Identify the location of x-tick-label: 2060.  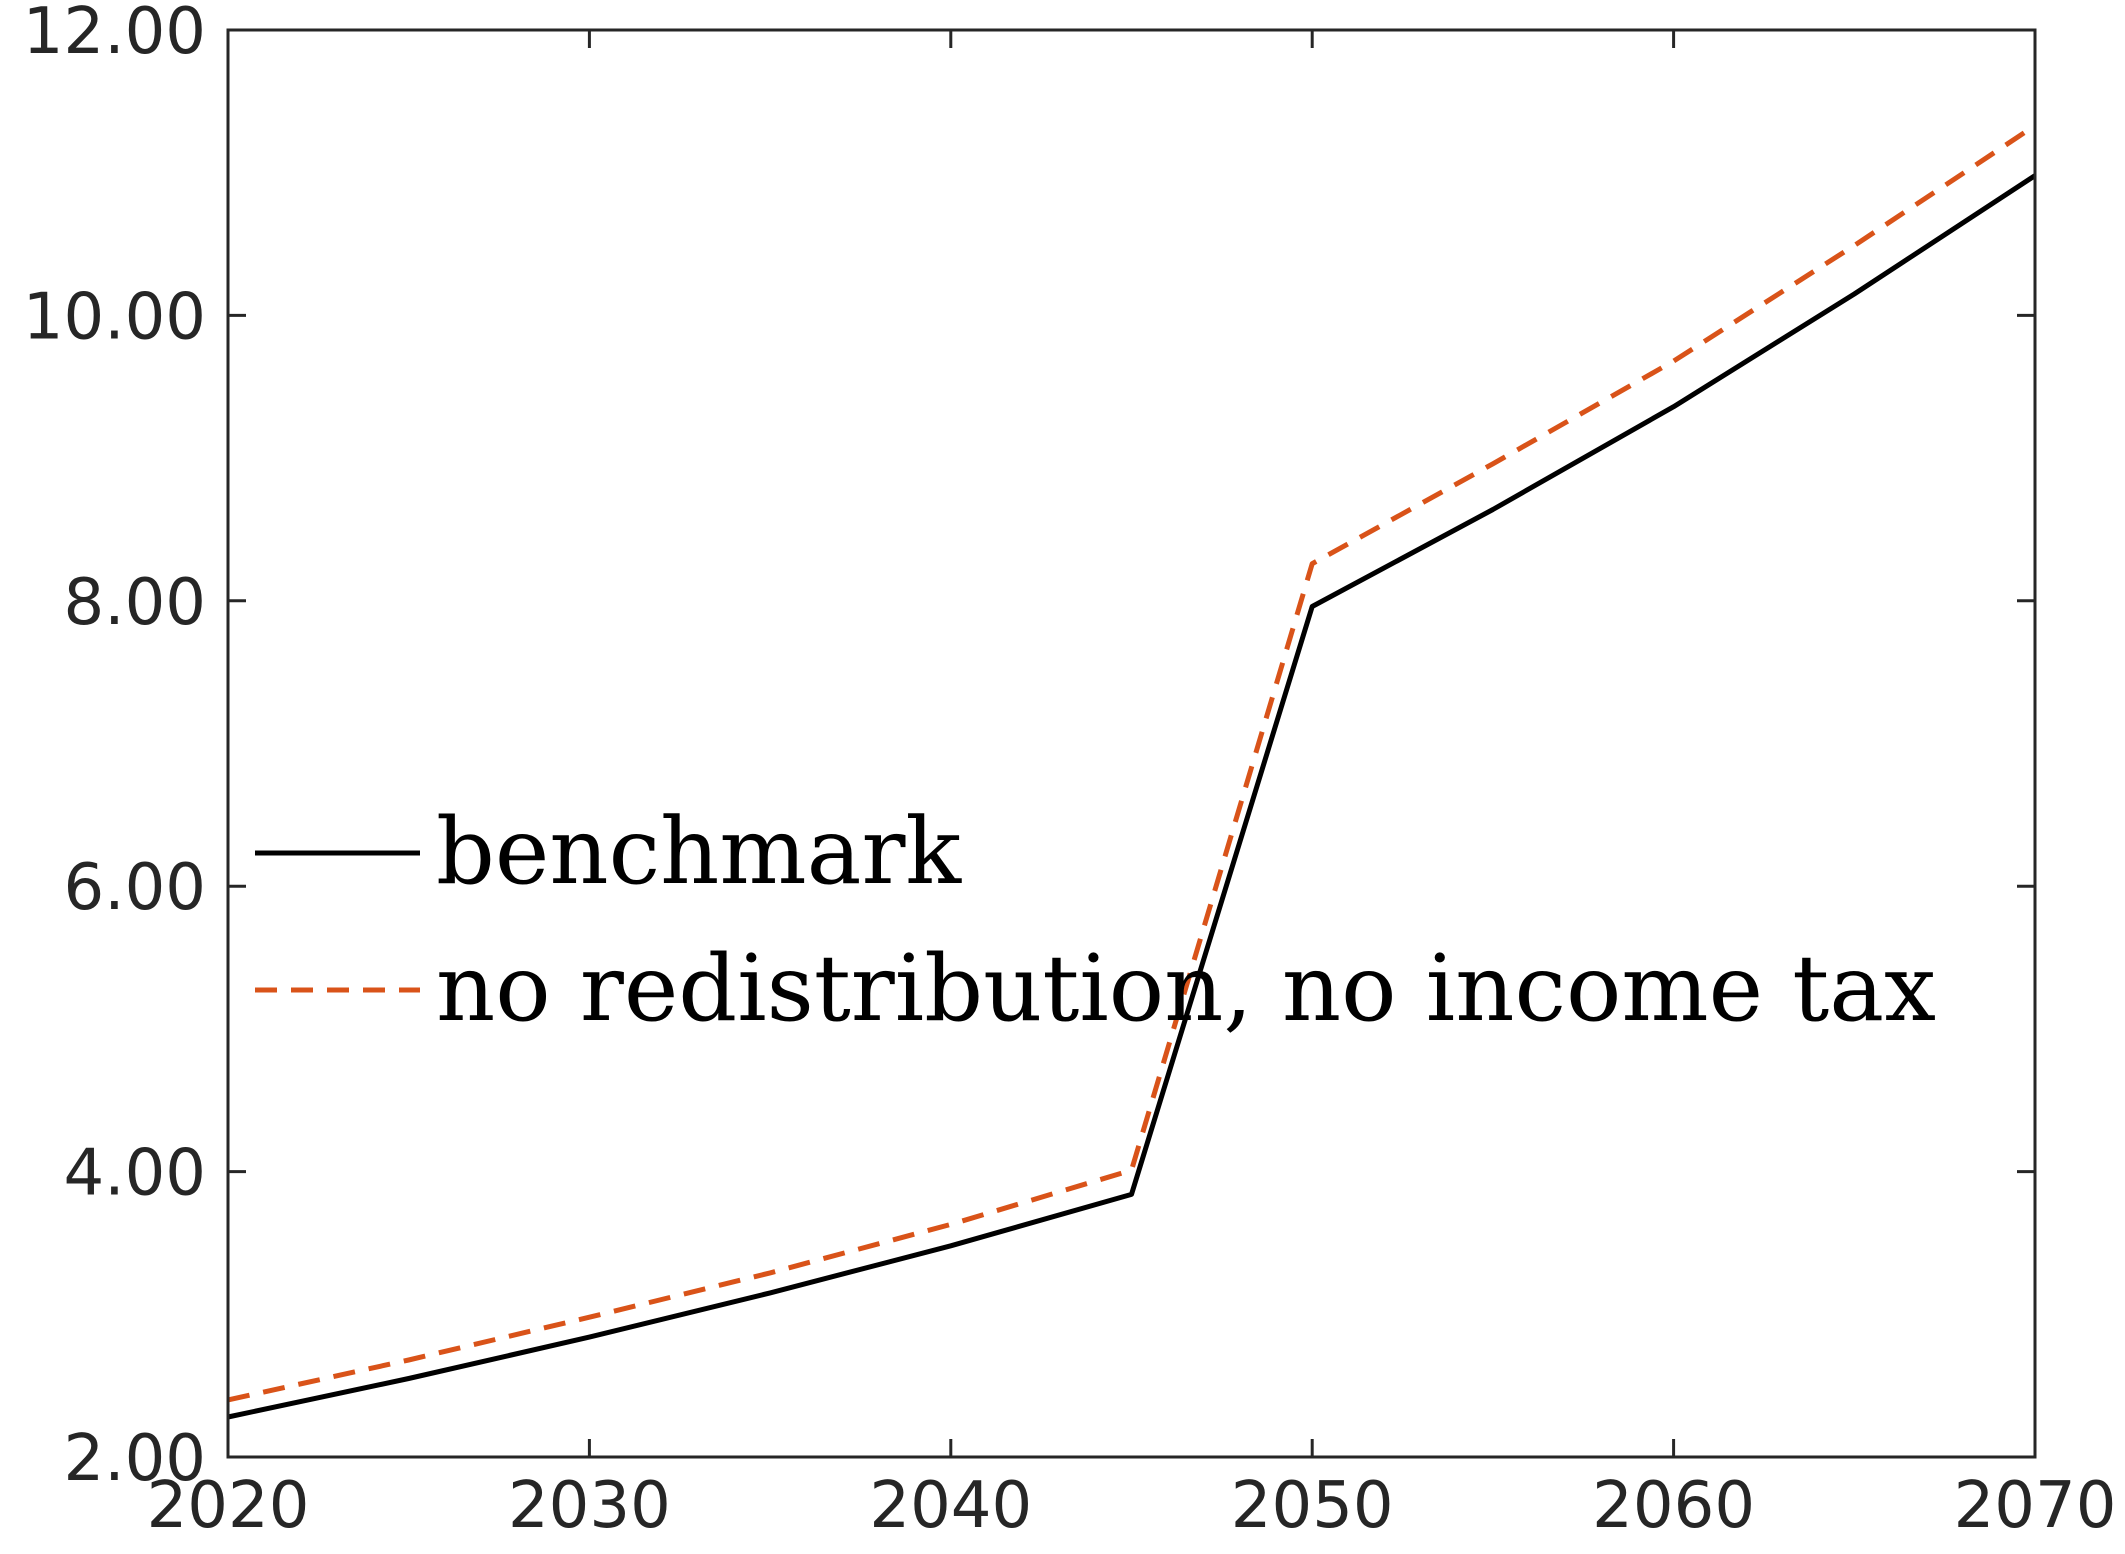
(1673, 1506).